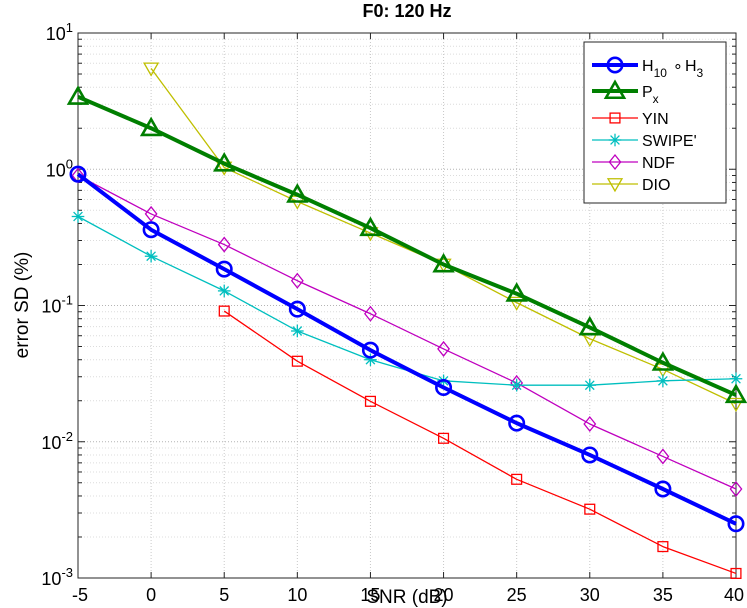 This screenshot has height=608, width=747. I want to click on legend-item: SWIPE', so click(644, 141).